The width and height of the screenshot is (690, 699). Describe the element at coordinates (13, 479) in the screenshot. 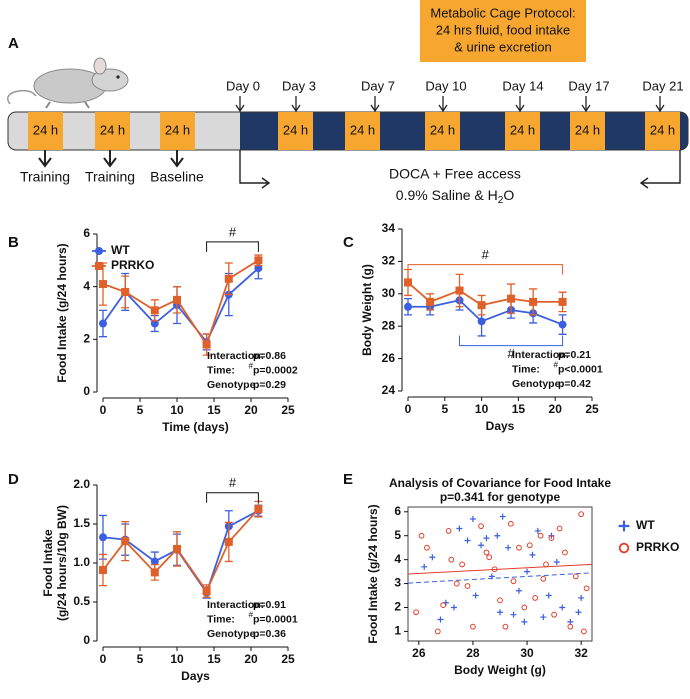

I see `panel-label: D` at that location.